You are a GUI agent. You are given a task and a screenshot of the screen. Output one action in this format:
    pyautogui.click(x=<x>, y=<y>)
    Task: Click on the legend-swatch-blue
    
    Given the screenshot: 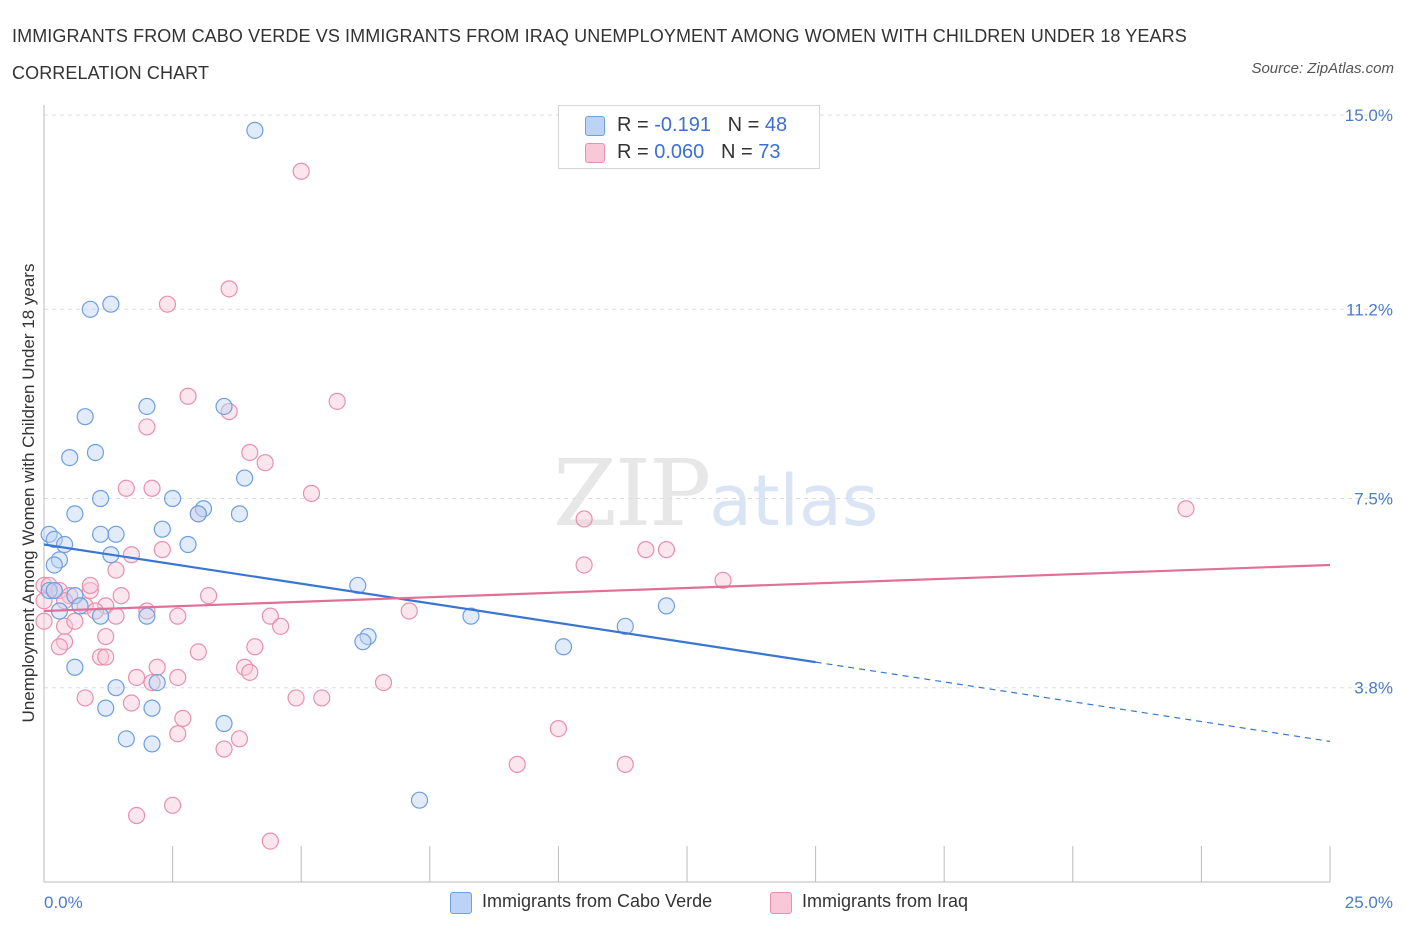 What is the action you would take?
    pyautogui.click(x=461, y=903)
    